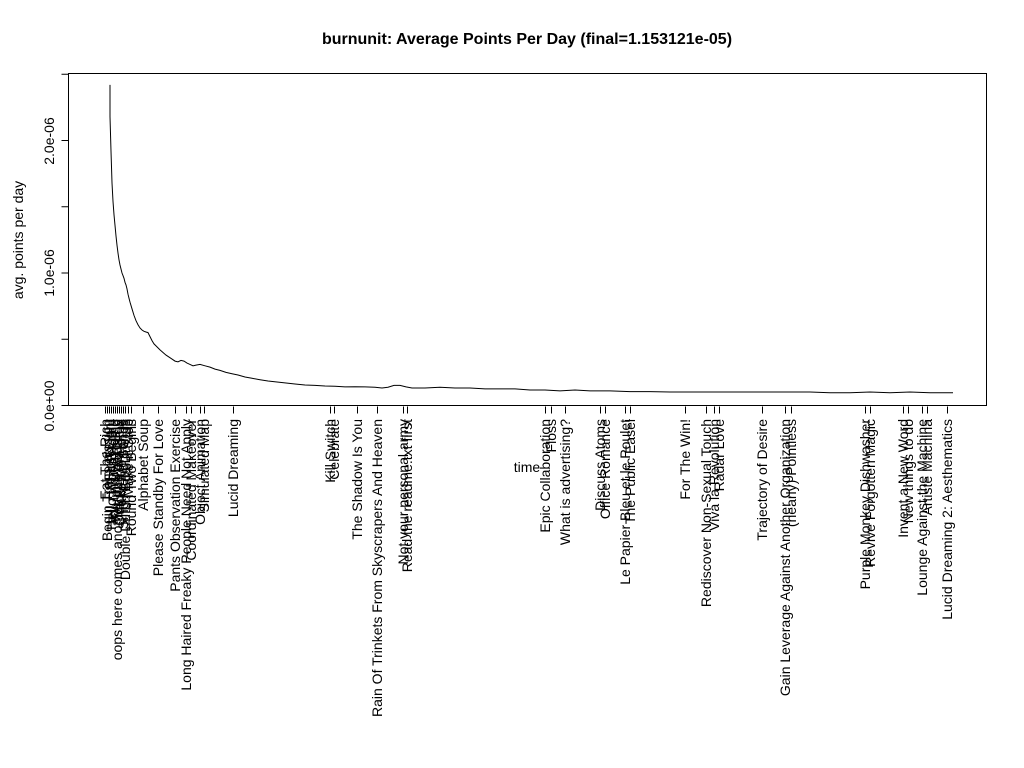 The width and height of the screenshot is (1024, 768). What do you see at coordinates (334, 449) in the screenshot?
I see `x-tick-label: Celebrate` at bounding box center [334, 449].